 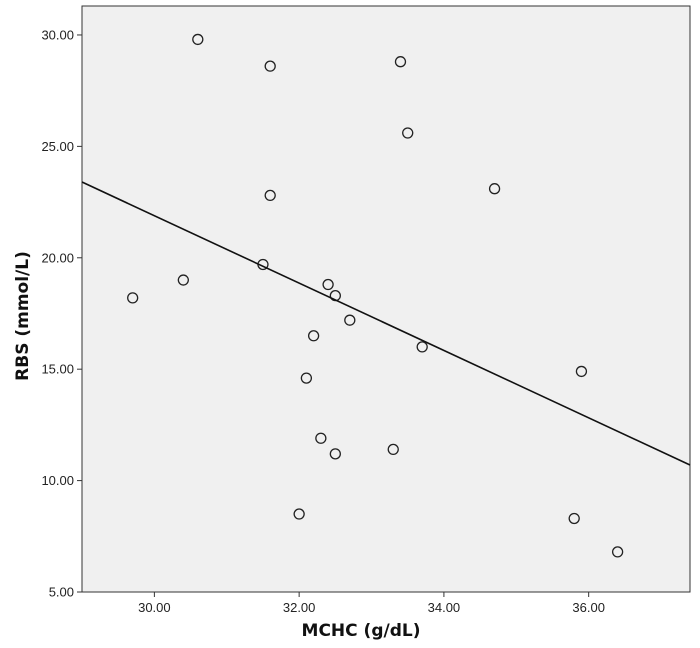 I want to click on y-axis-ticks: 5.00 10.00 15.00 20.00 25.00 30.00, so click(x=61, y=313).